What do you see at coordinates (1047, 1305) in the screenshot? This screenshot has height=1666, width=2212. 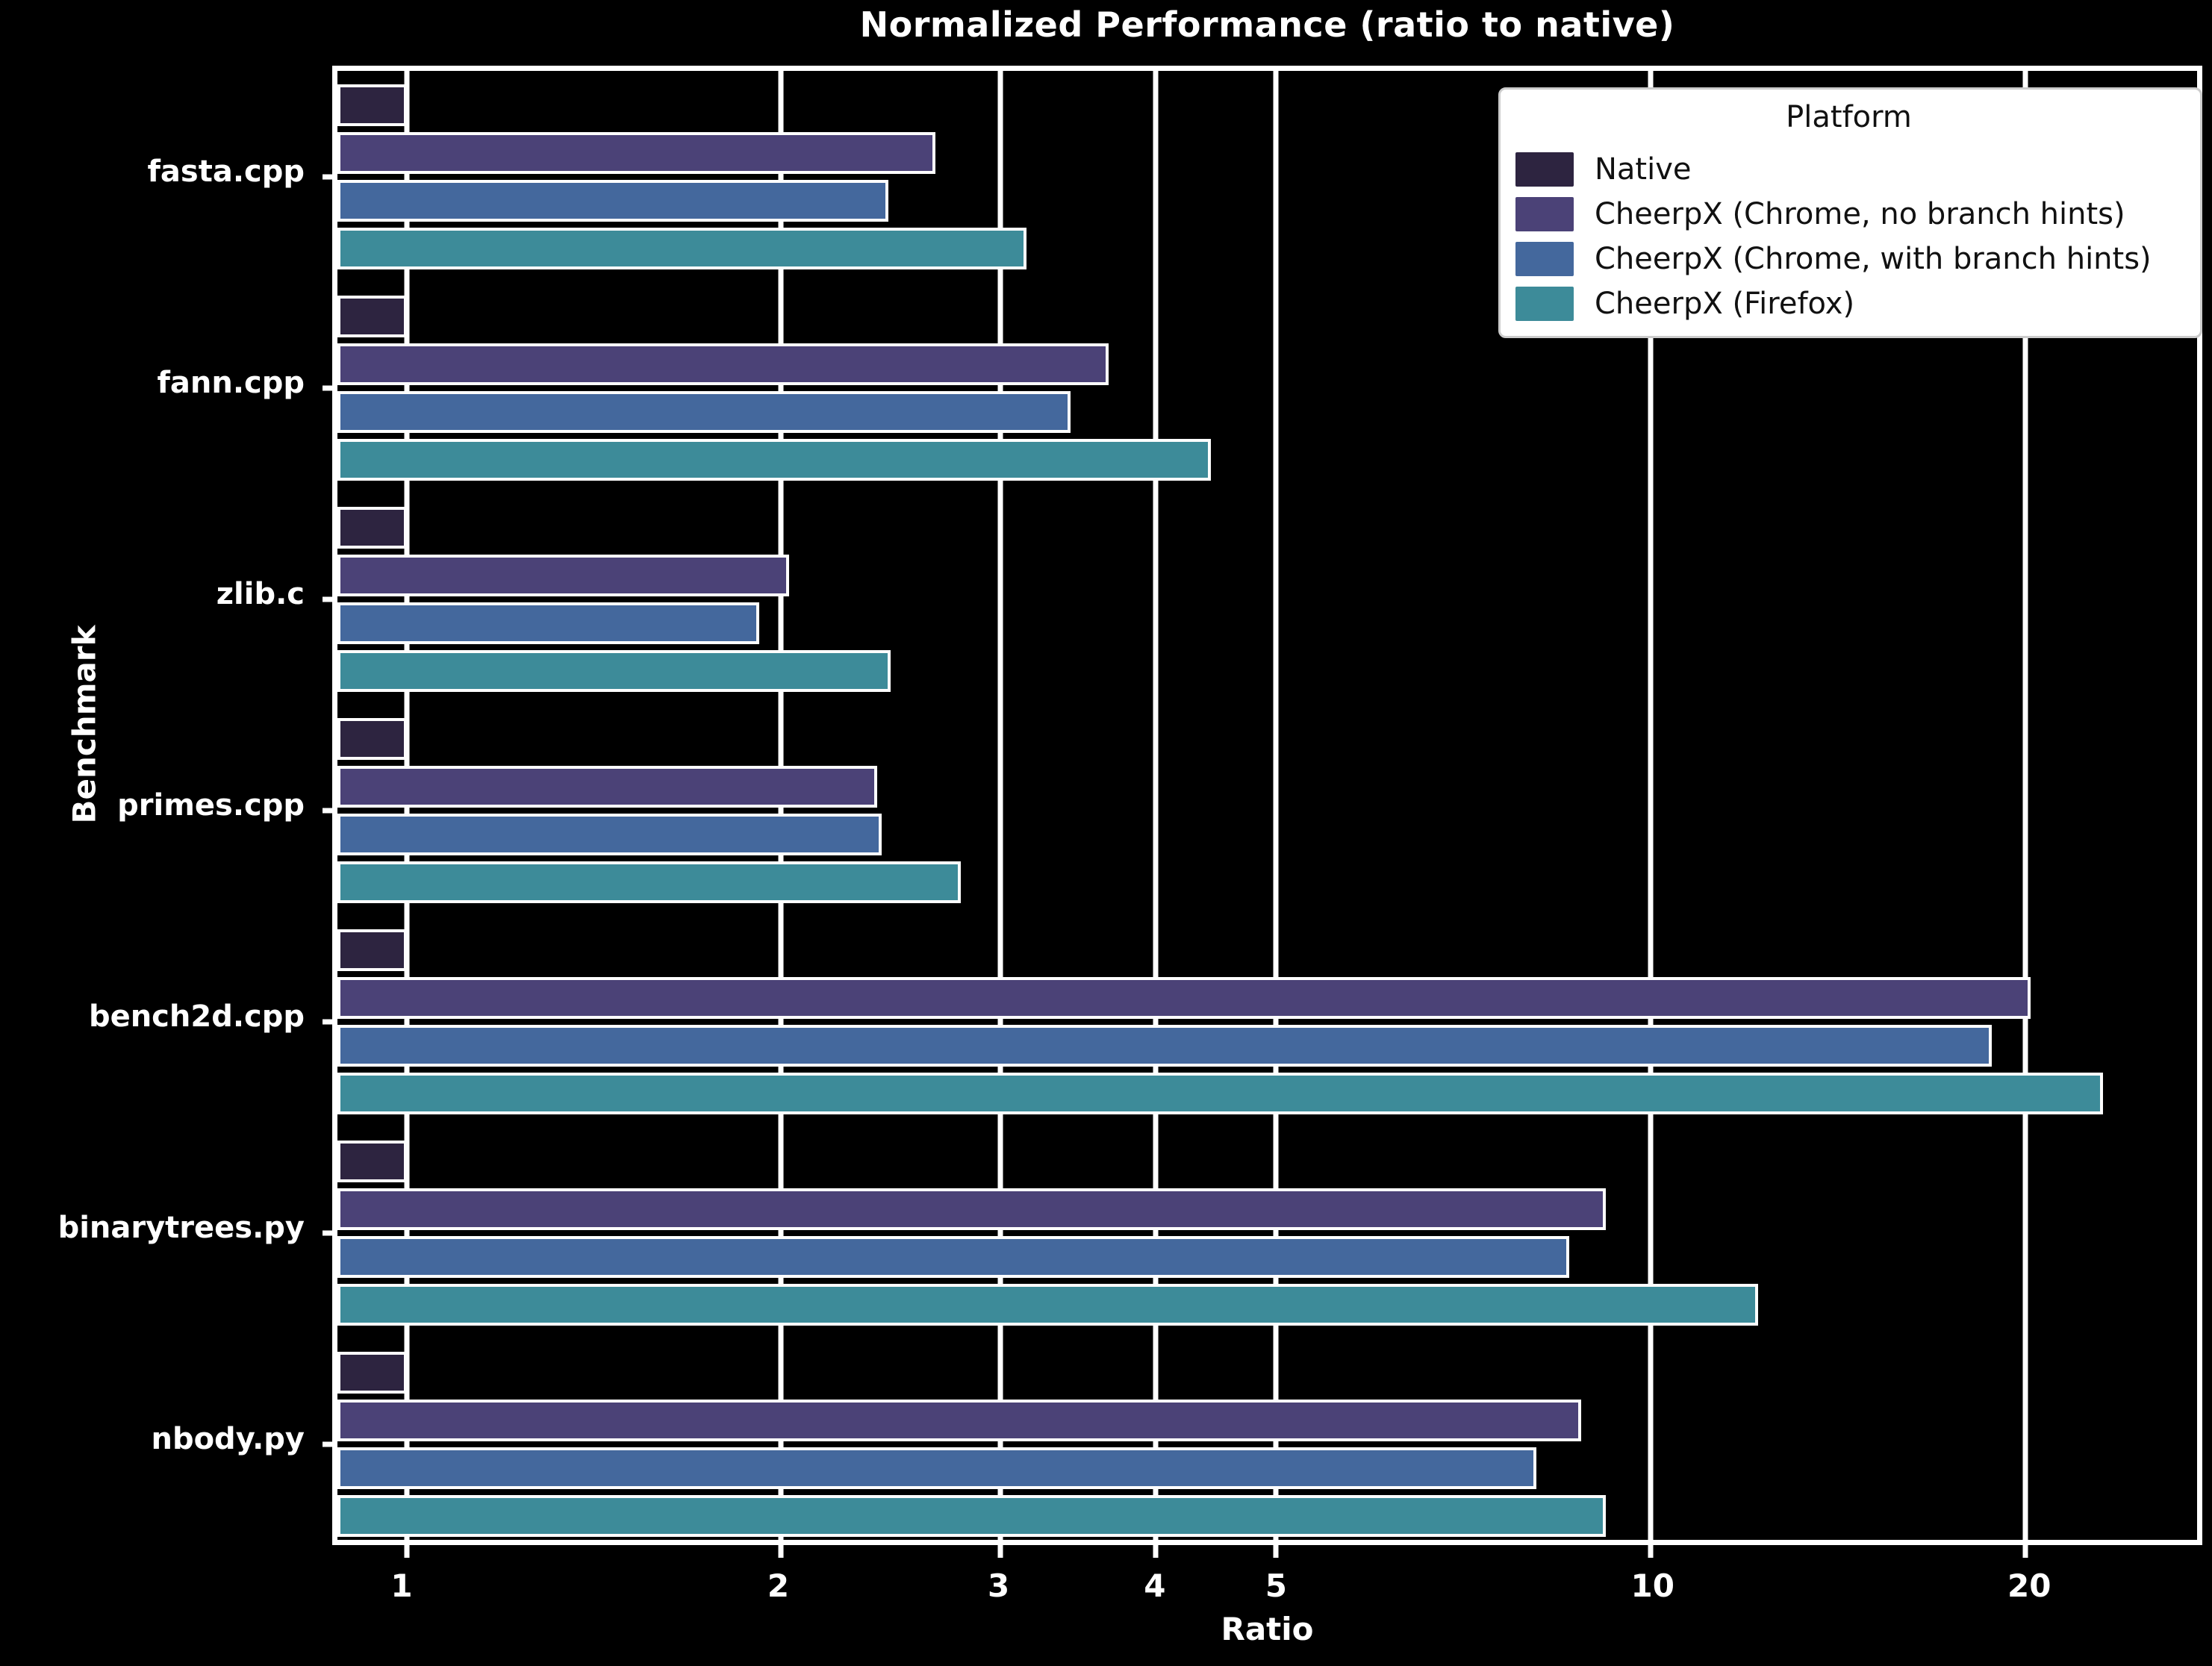 I see `bar-binarytrees.py-cheerpx-firefox-` at bounding box center [1047, 1305].